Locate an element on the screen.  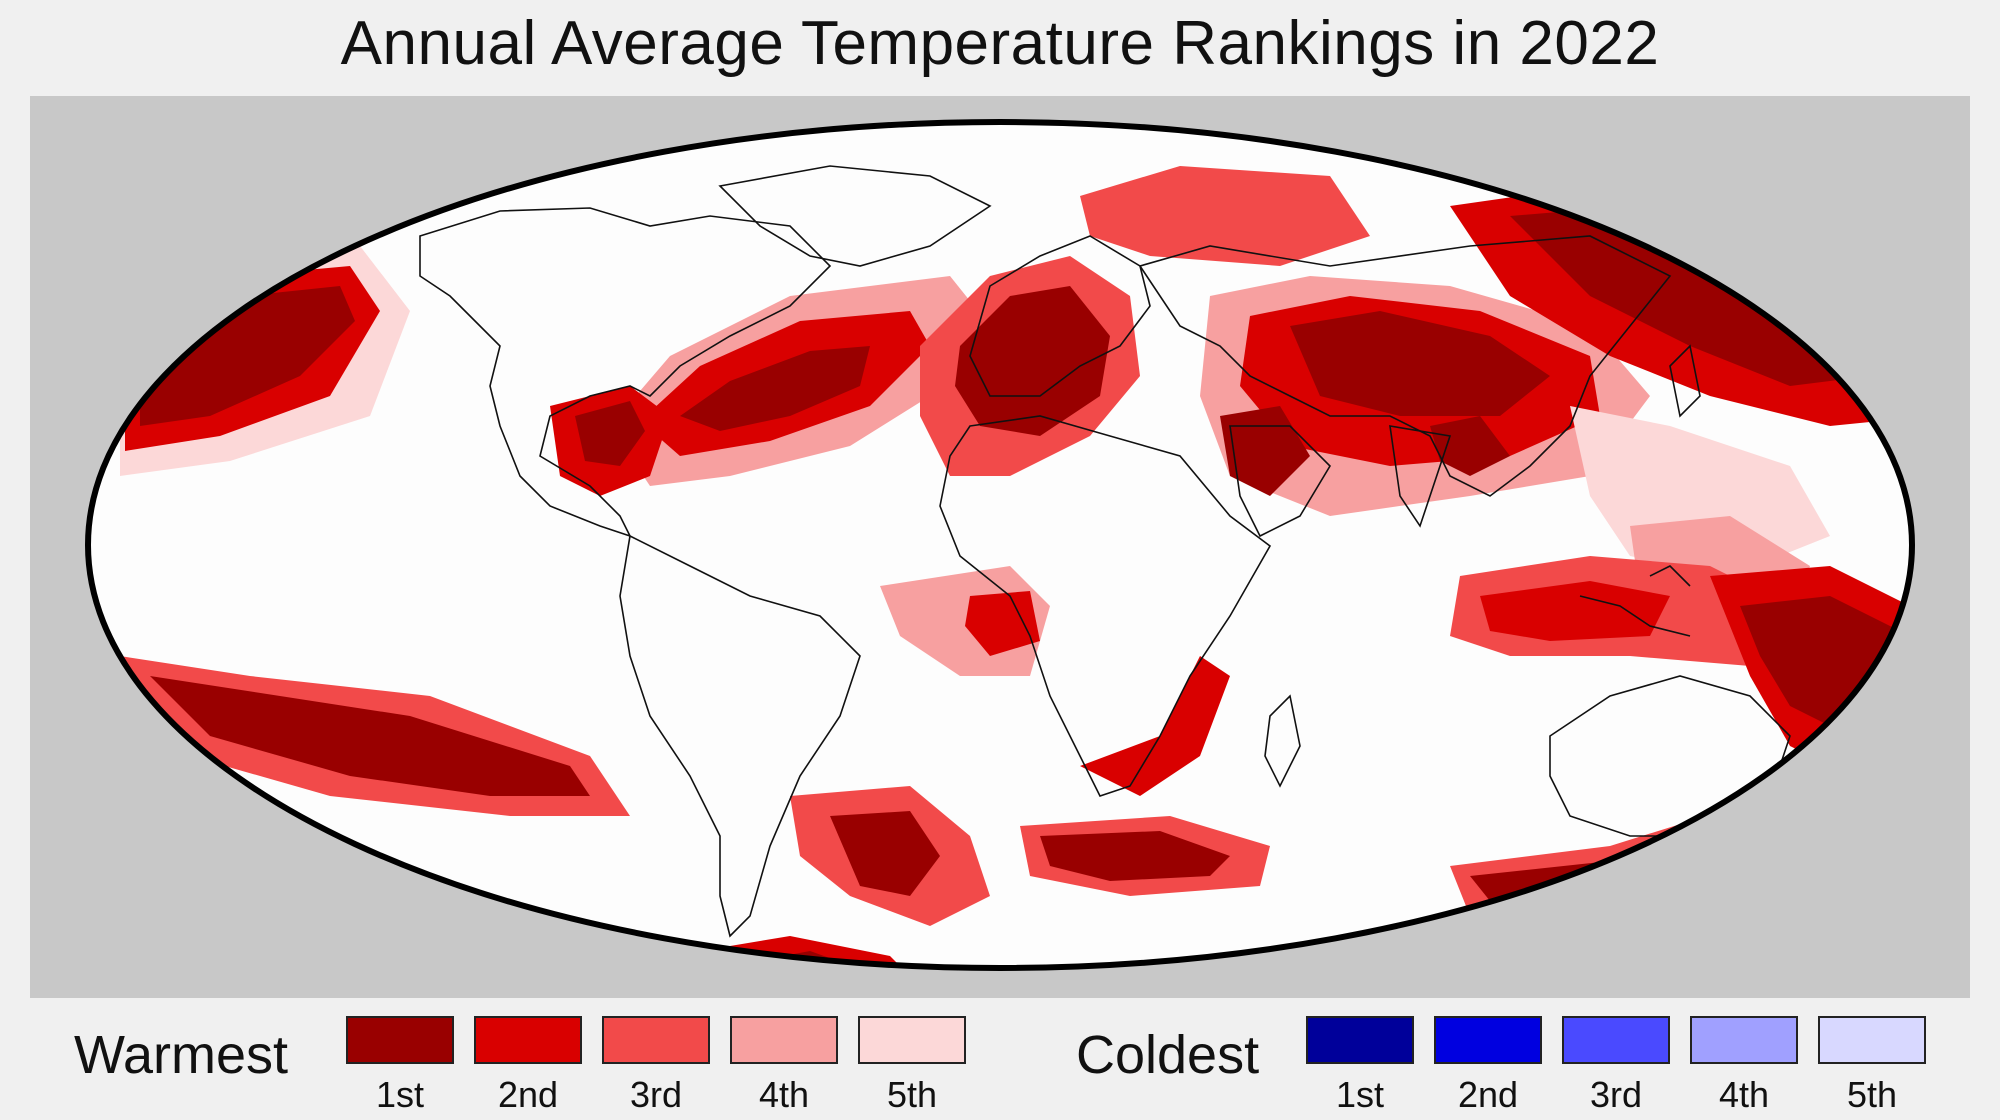
region-middle-east is located at coordinates (1265, 451).